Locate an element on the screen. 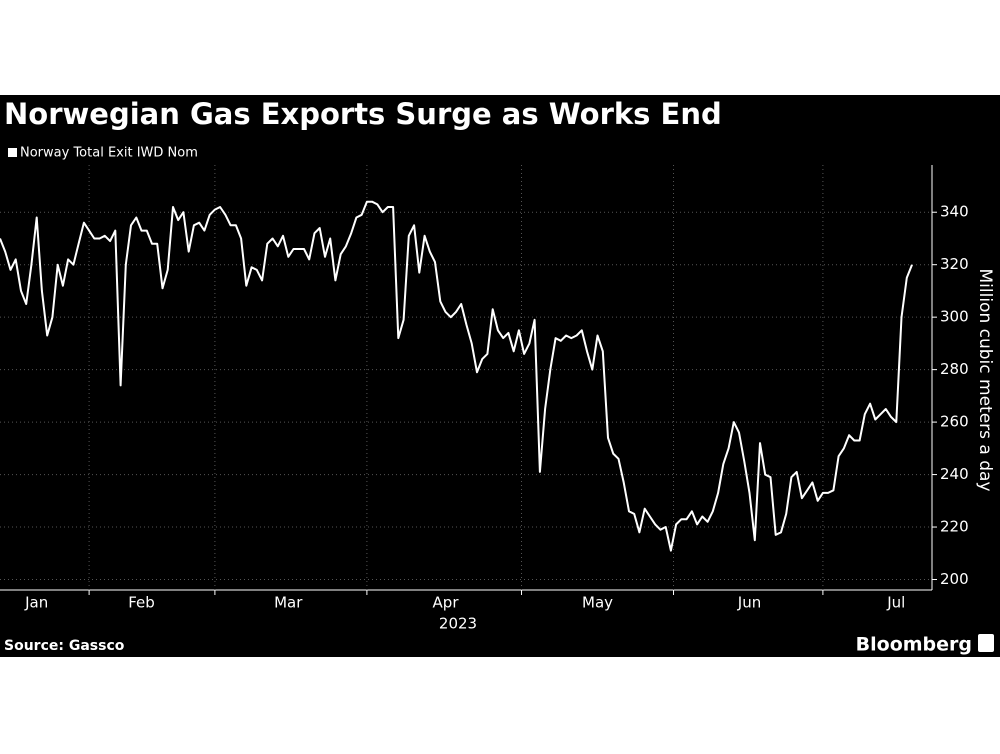  y-tick-label: 340 is located at coordinates (954, 212).